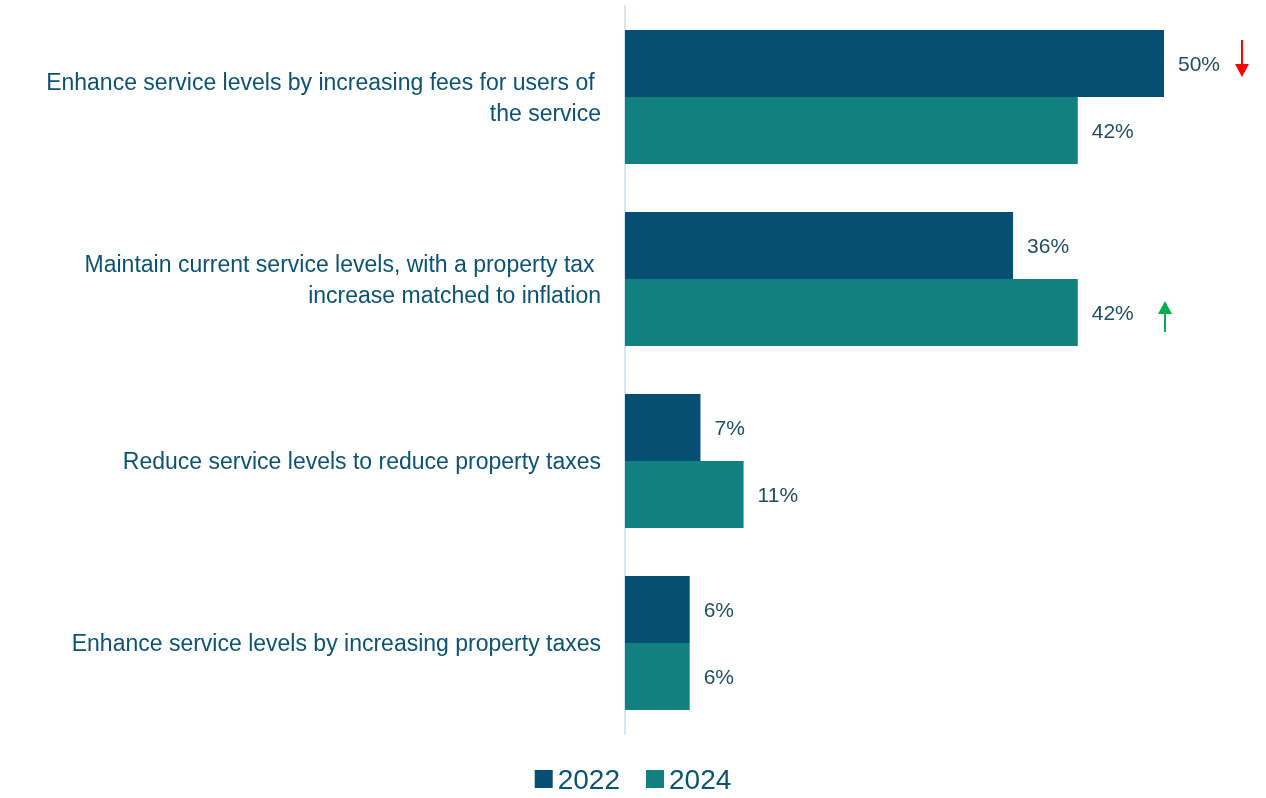 Image resolution: width=1266 pixels, height=798 pixels. What do you see at coordinates (342, 279) in the screenshot?
I see `y-tick-label: Maintain current service levels, with a property tax increase matched to inflation` at bounding box center [342, 279].